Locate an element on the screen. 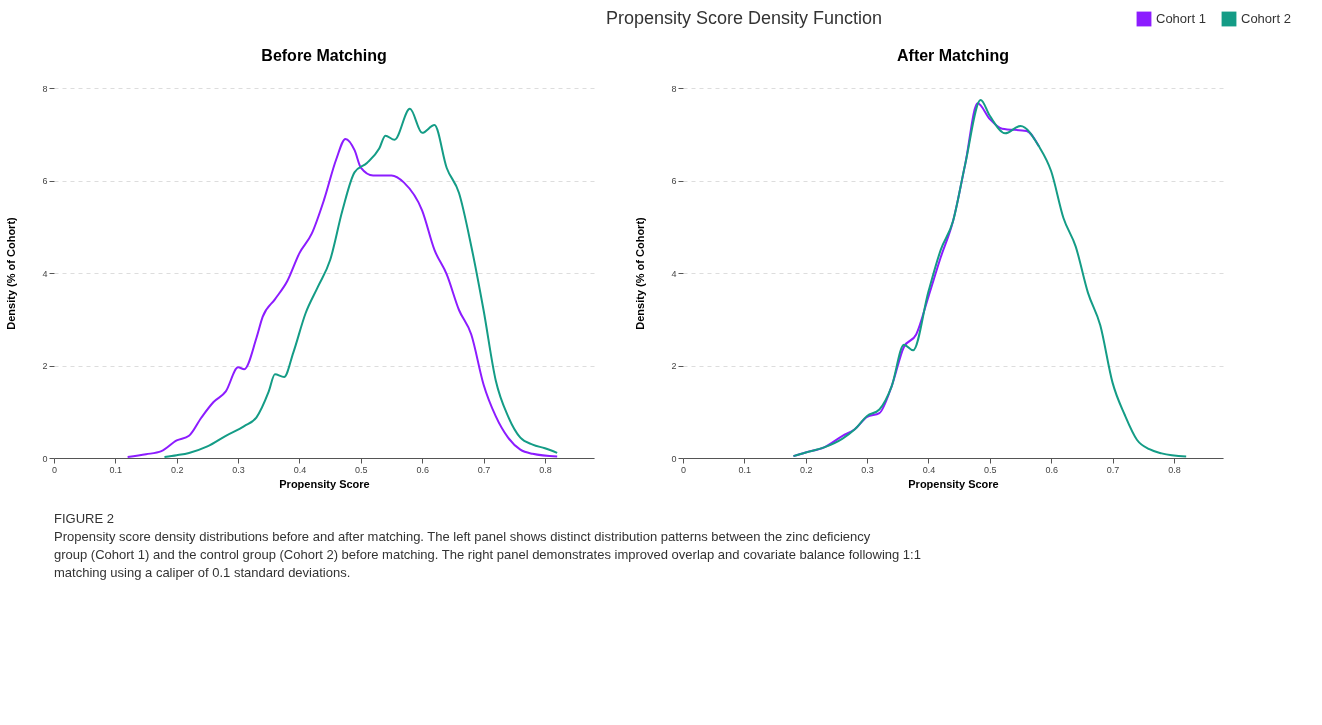  caption: FIGURE 2 is located at coordinates (84, 518).